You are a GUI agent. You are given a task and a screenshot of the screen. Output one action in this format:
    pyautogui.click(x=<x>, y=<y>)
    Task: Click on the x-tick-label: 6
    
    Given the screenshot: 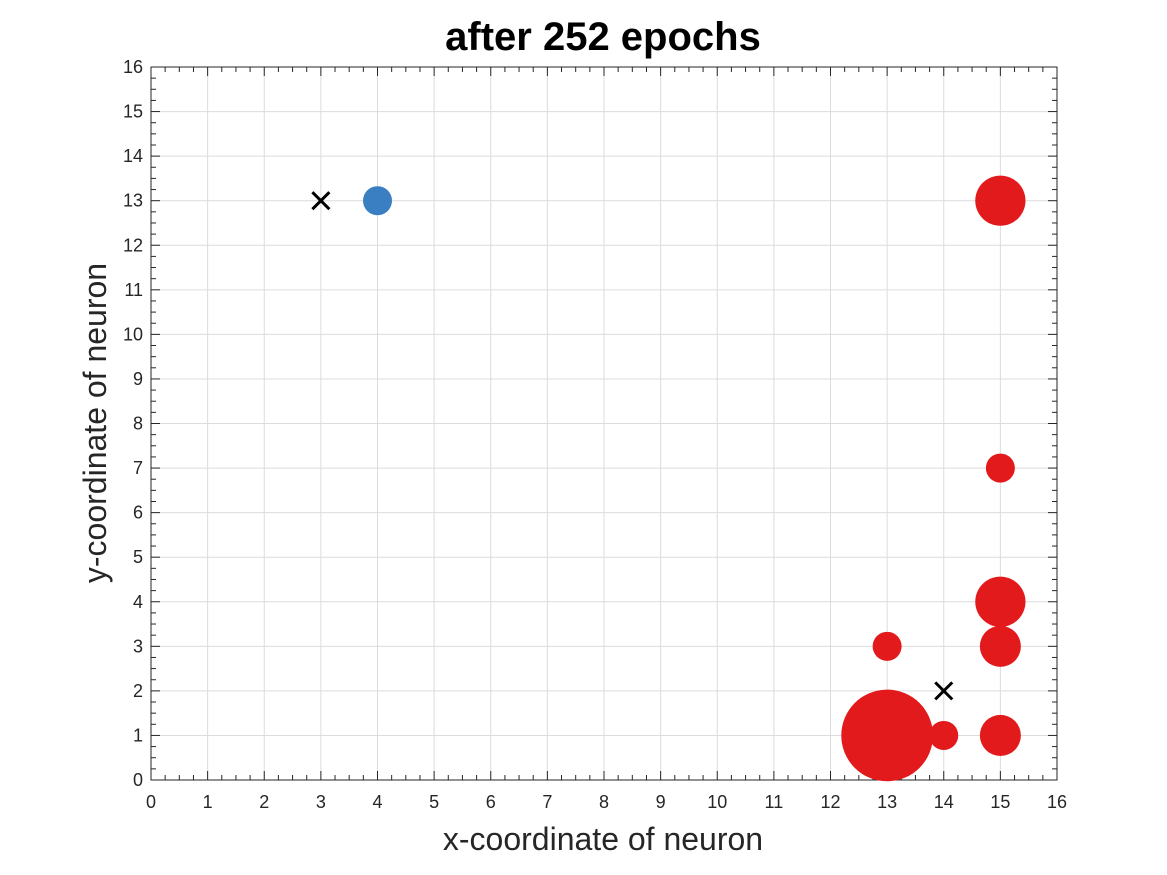 What is the action you would take?
    pyautogui.click(x=491, y=802)
    